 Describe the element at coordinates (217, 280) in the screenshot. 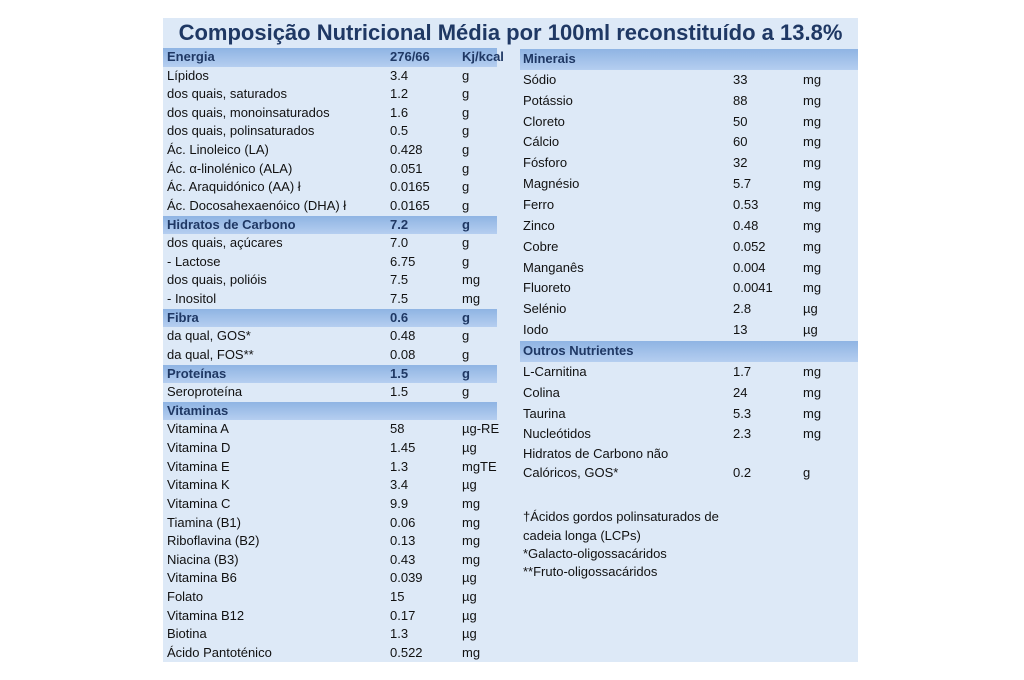

I see `row-label: dos quais, polióis` at that location.